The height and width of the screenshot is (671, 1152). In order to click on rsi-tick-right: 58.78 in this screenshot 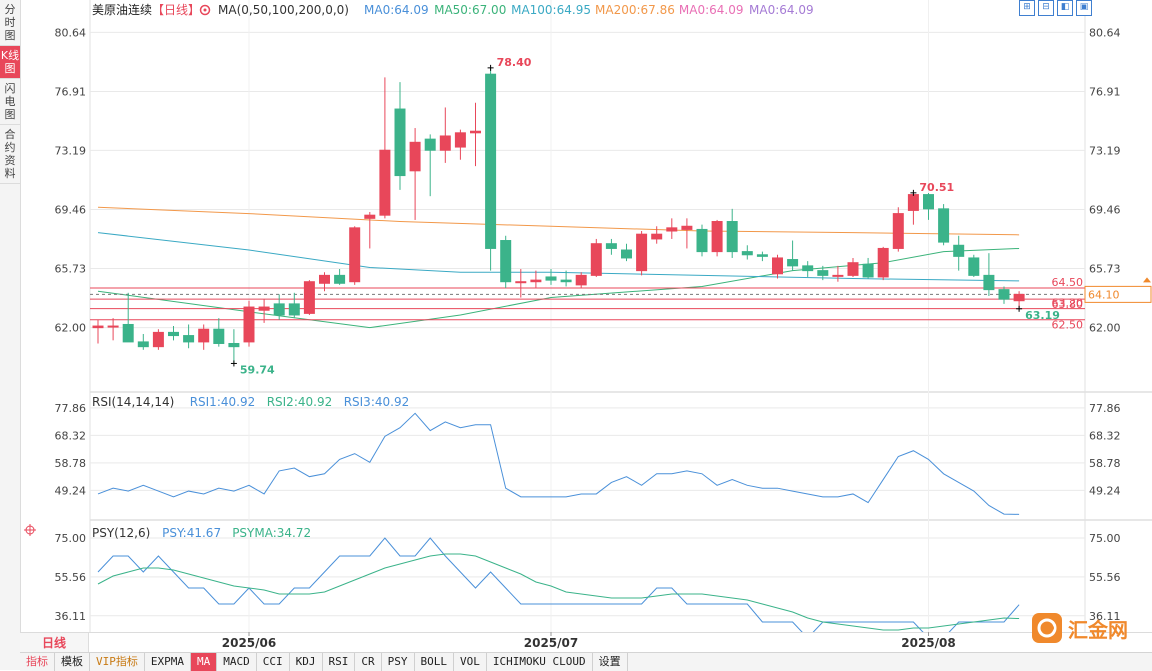, I will do `click(1105, 463)`.